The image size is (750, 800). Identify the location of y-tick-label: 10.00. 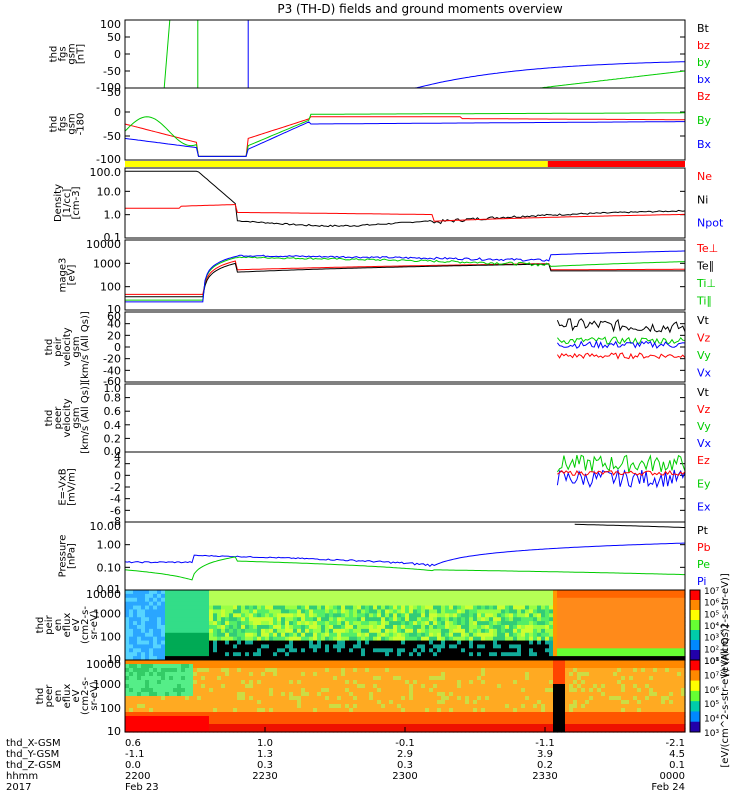
(106, 526).